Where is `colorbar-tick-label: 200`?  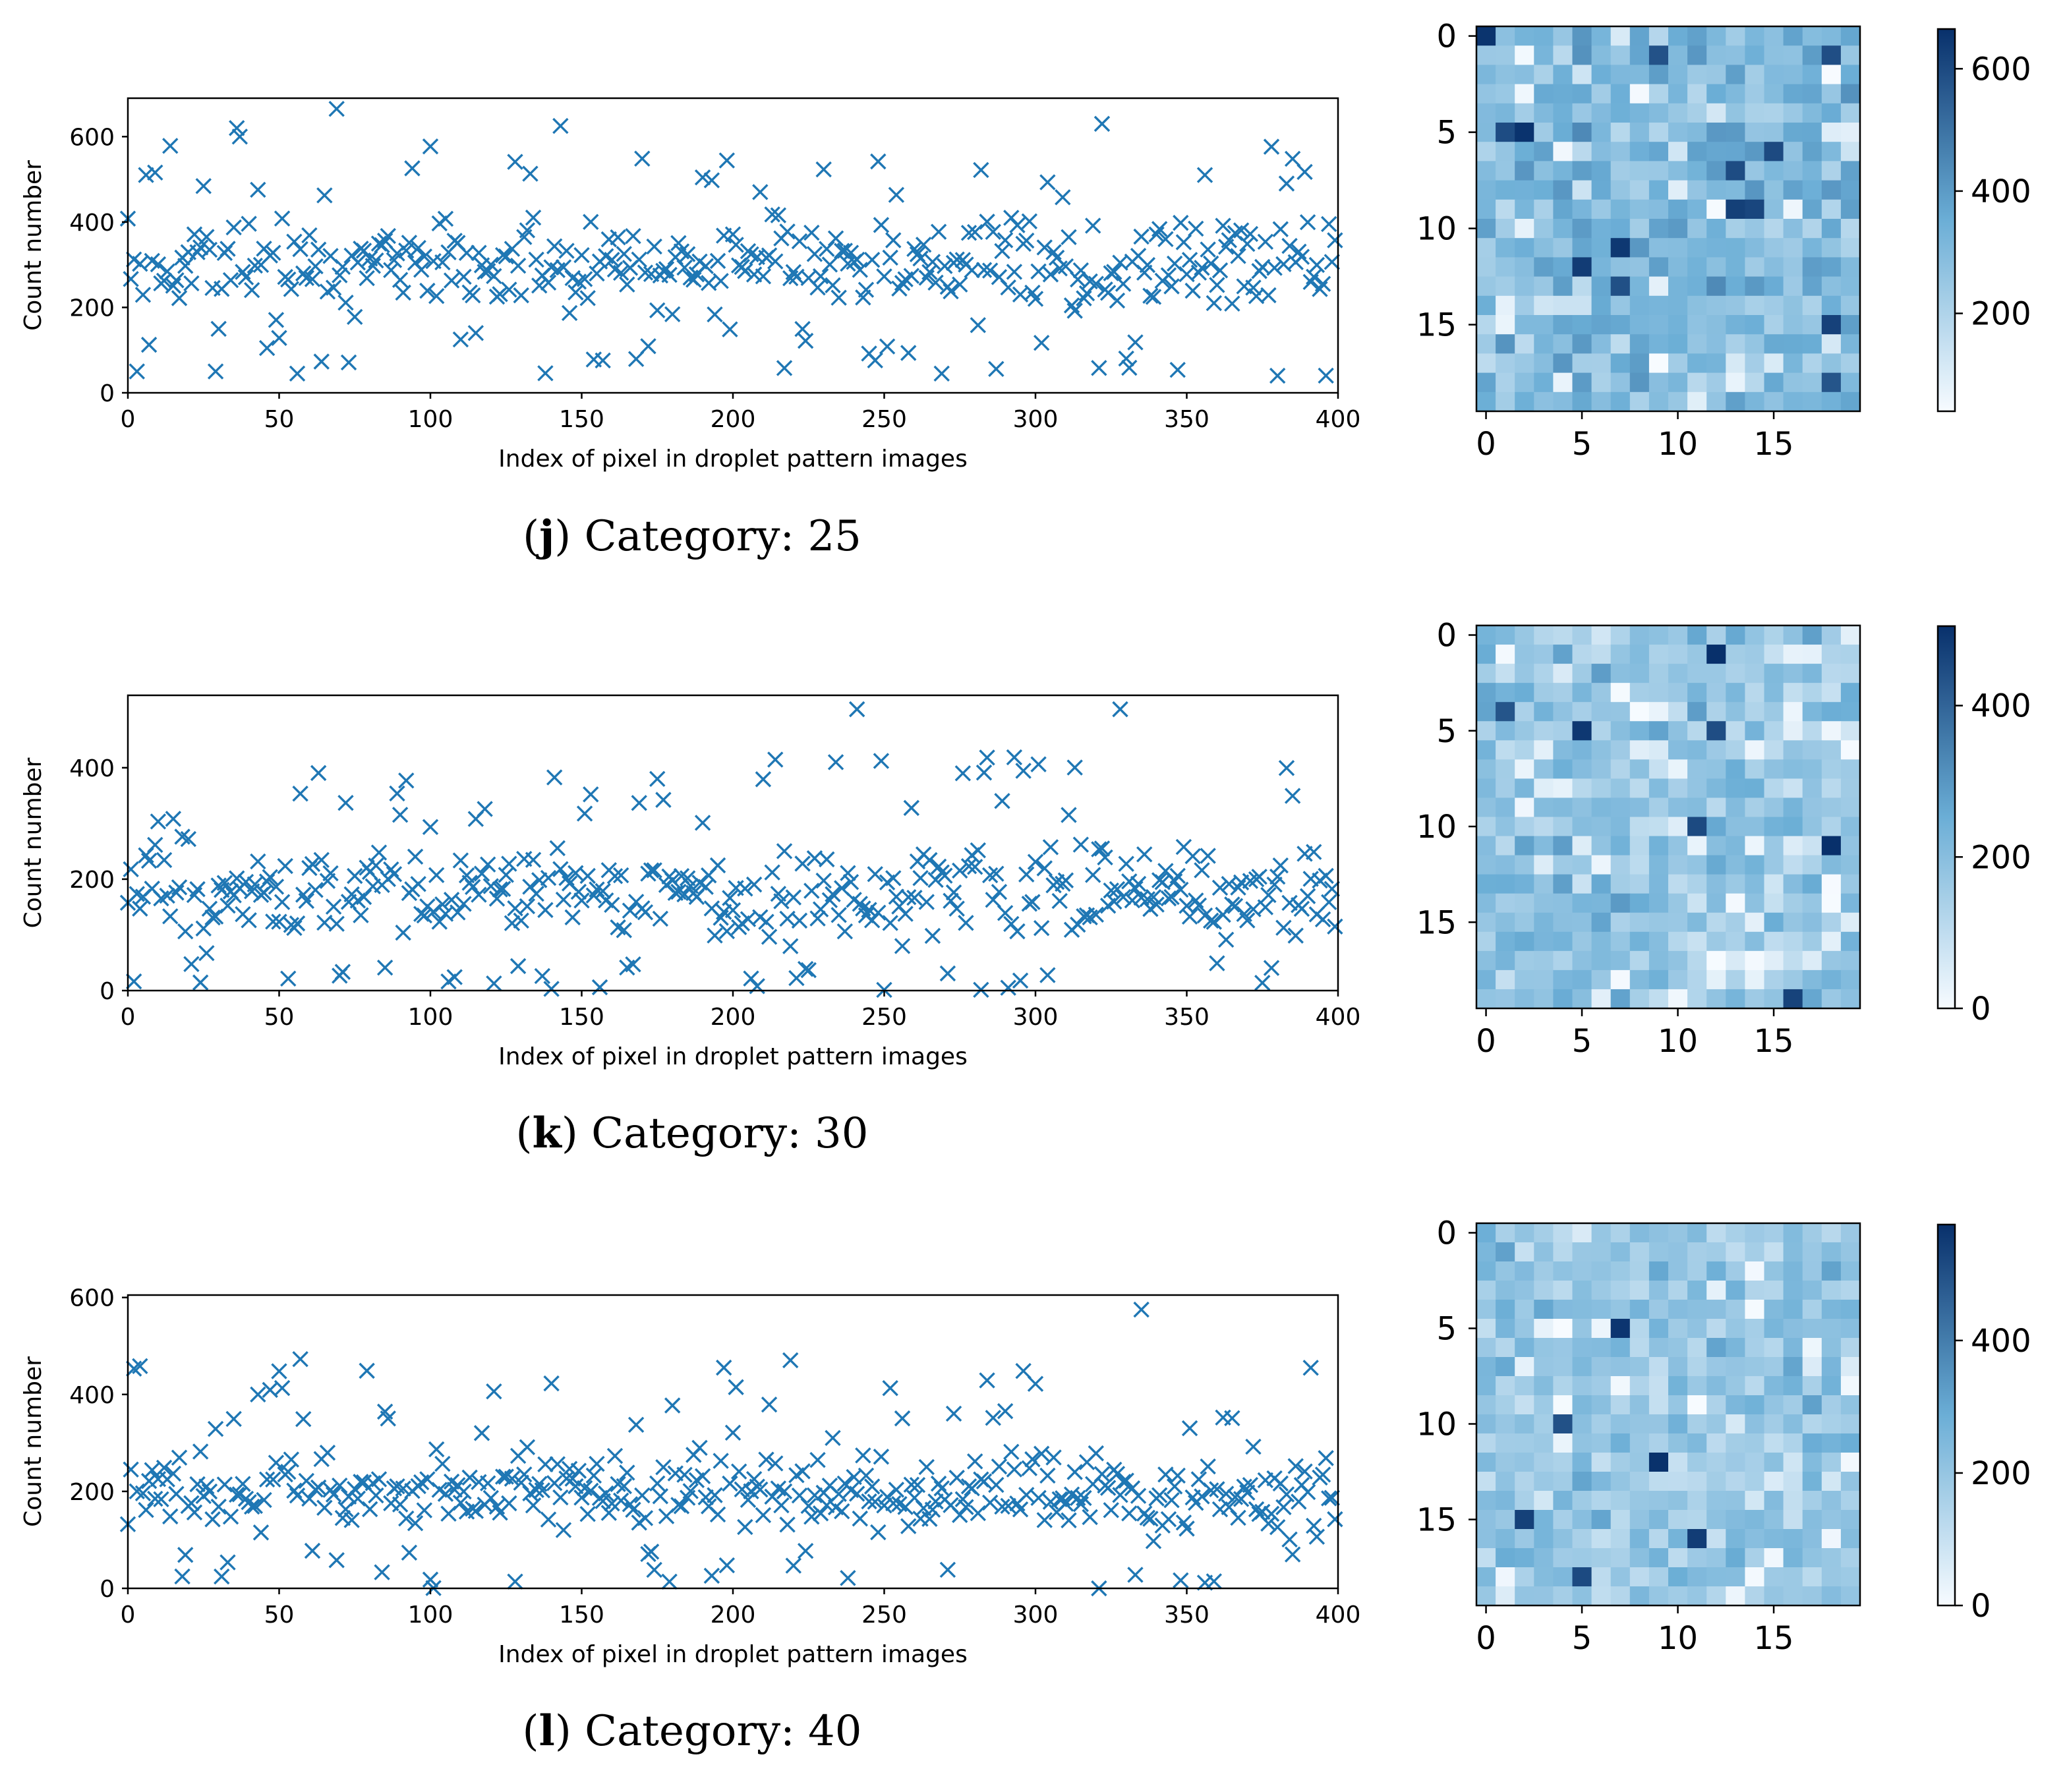
colorbar-tick-label: 200 is located at coordinates (2001, 857).